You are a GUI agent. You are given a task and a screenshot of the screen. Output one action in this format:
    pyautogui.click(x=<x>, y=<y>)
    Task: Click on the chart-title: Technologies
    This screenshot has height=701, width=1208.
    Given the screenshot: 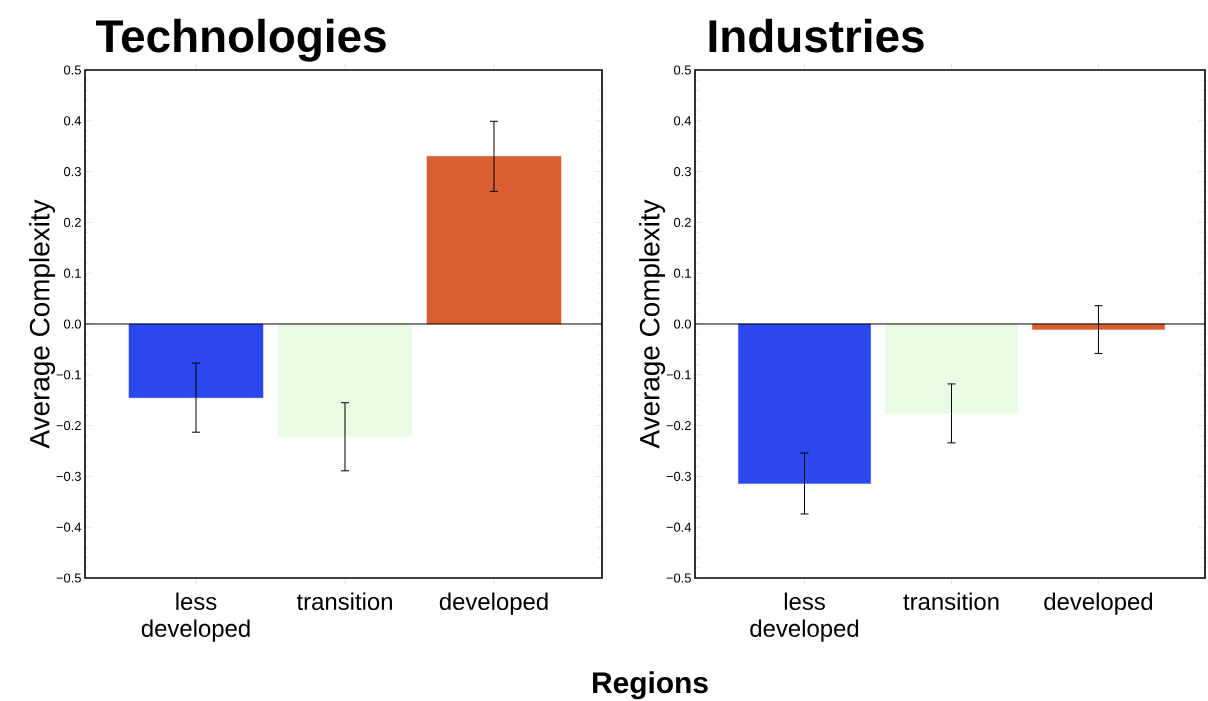 What is the action you would take?
    pyautogui.click(x=241, y=40)
    